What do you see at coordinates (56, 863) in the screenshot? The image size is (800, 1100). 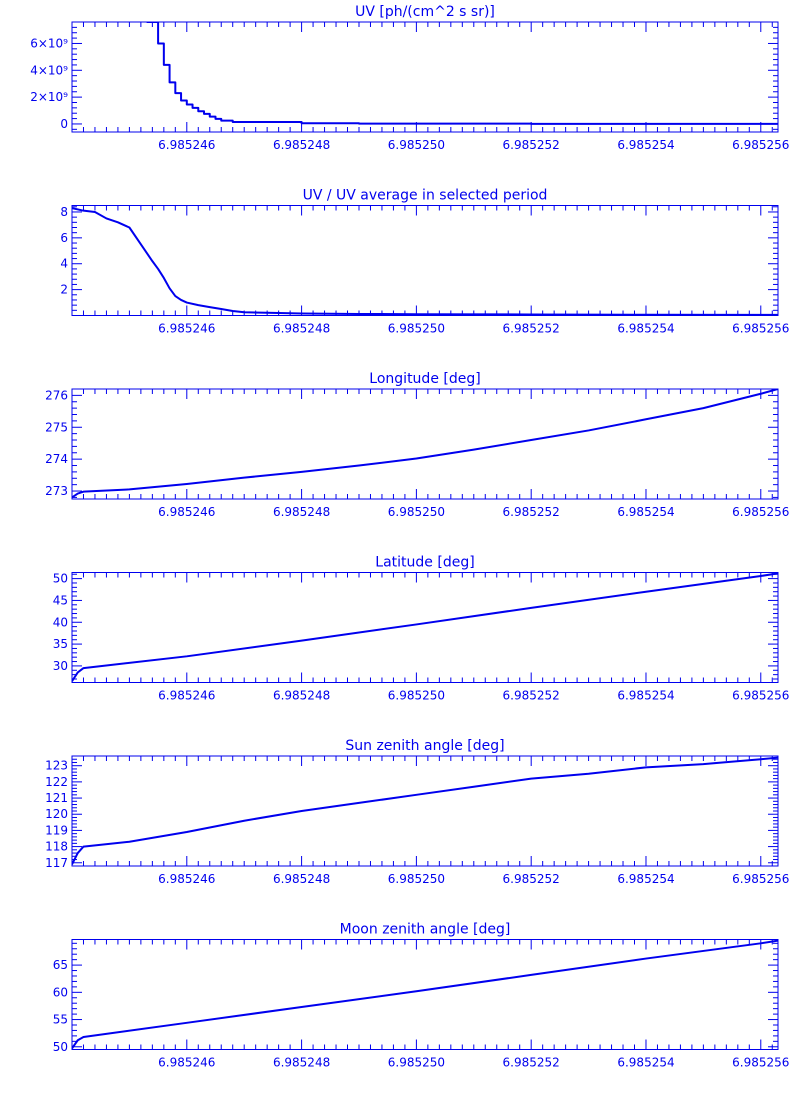 I see `y-tick-label: 117` at bounding box center [56, 863].